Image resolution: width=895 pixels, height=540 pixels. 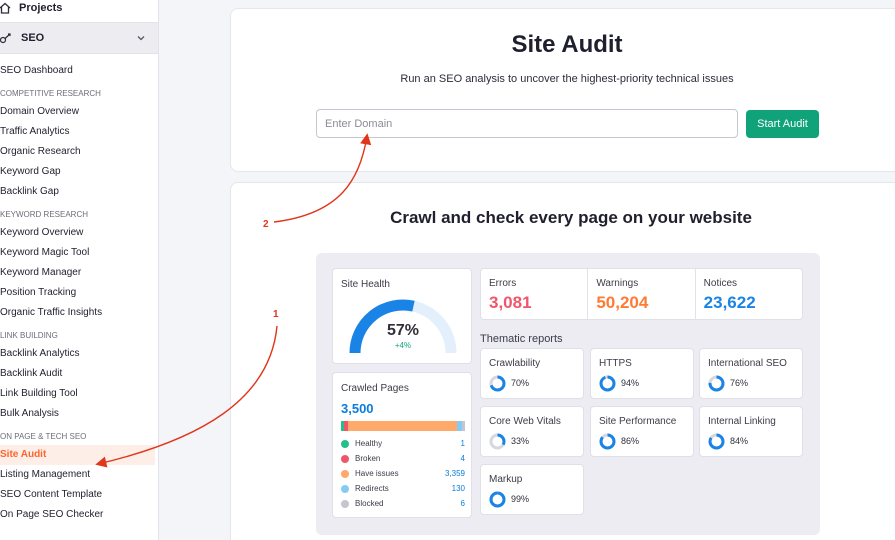 What do you see at coordinates (510, 302) in the screenshot?
I see `stat-errors-value: 3,081` at bounding box center [510, 302].